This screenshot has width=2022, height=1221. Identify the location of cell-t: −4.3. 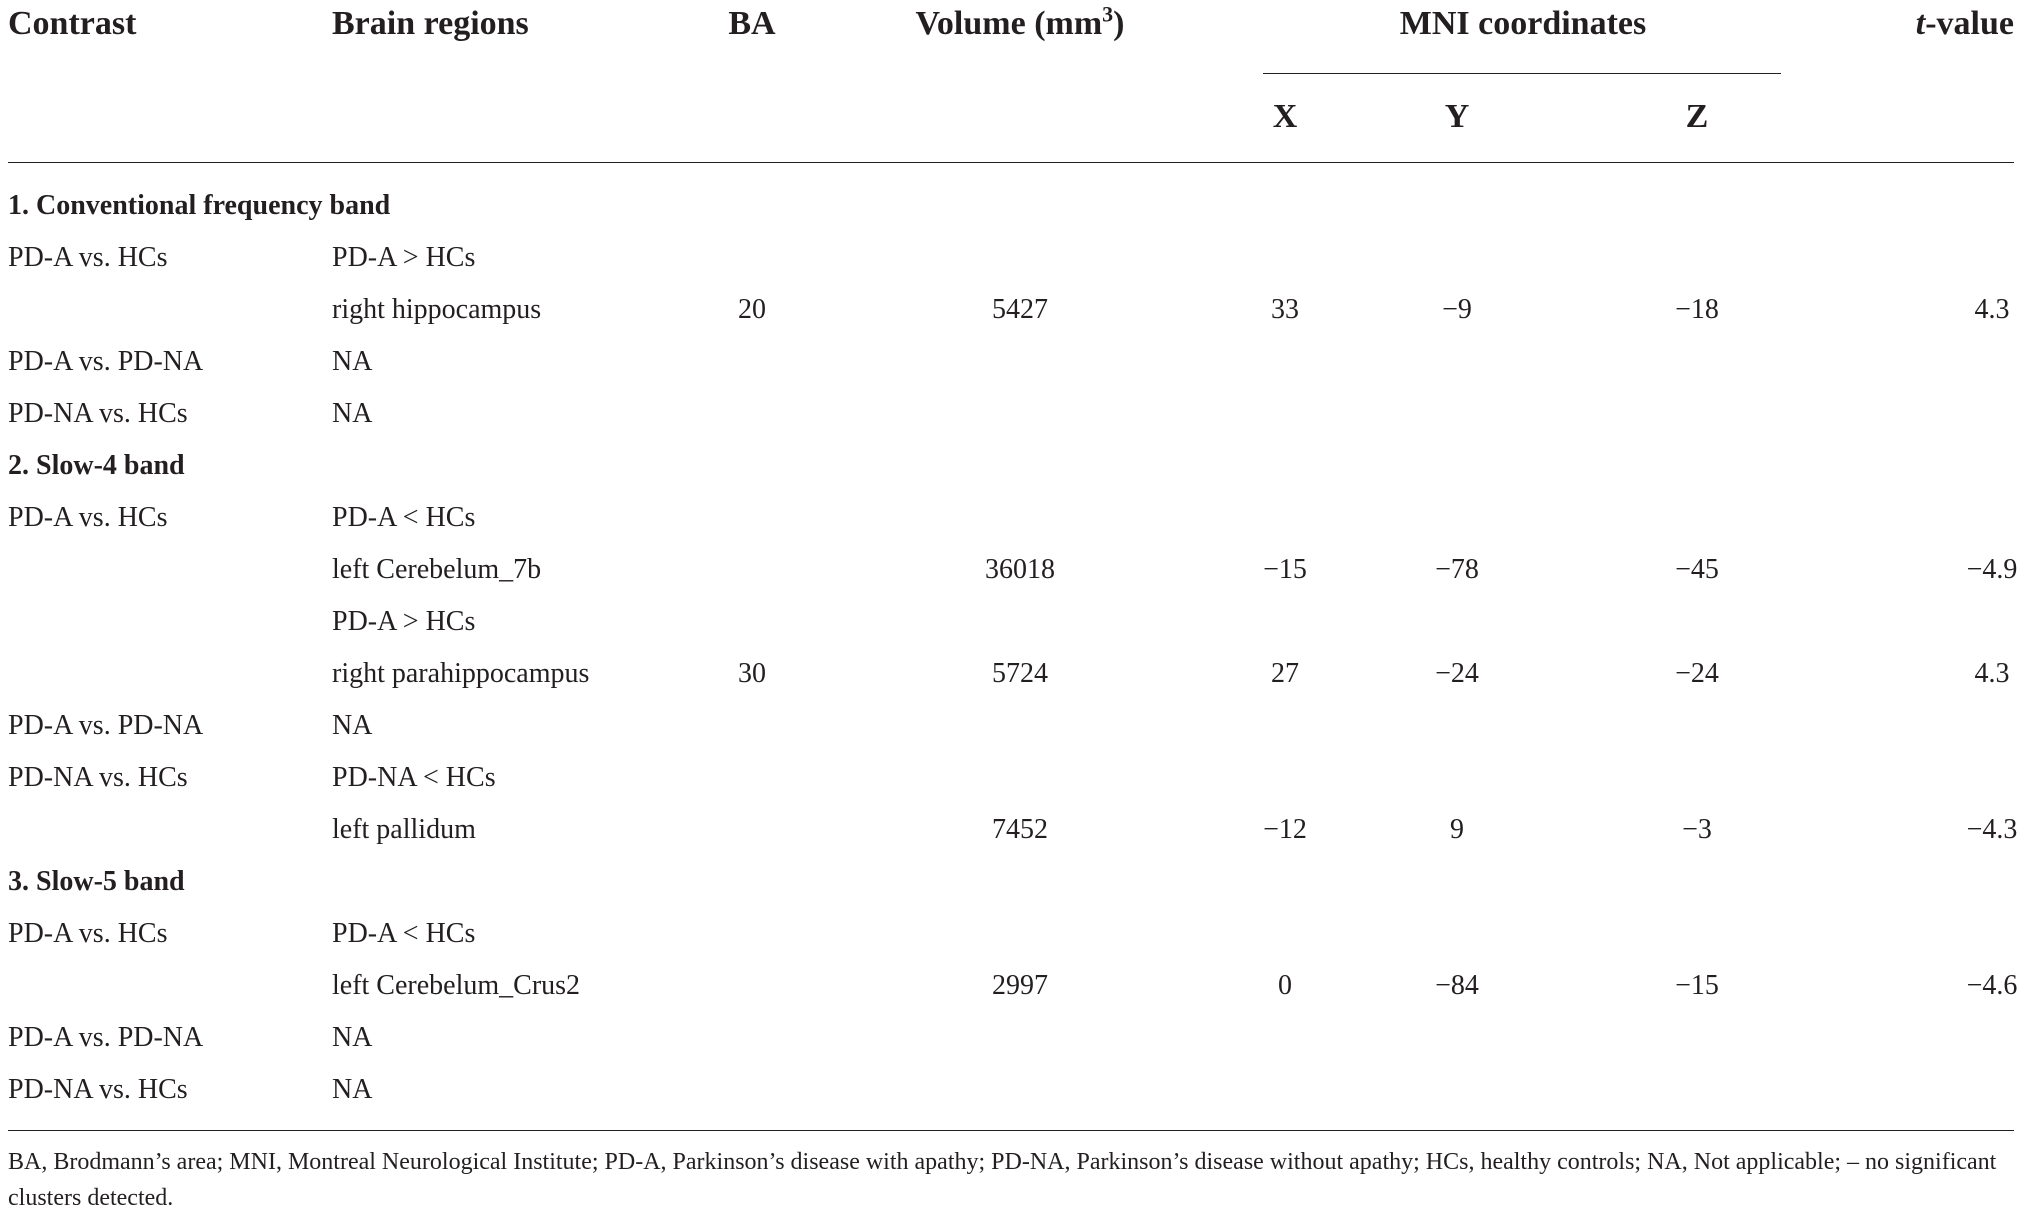
(1992, 829).